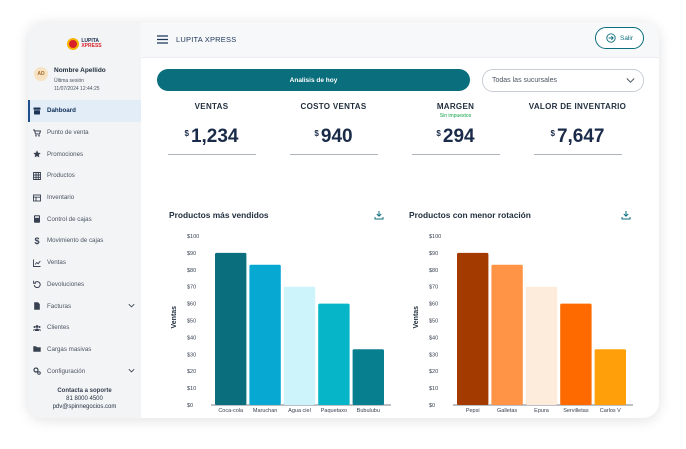  What do you see at coordinates (84, 176) in the screenshot?
I see `sidebar-item-productos: Productos` at bounding box center [84, 176].